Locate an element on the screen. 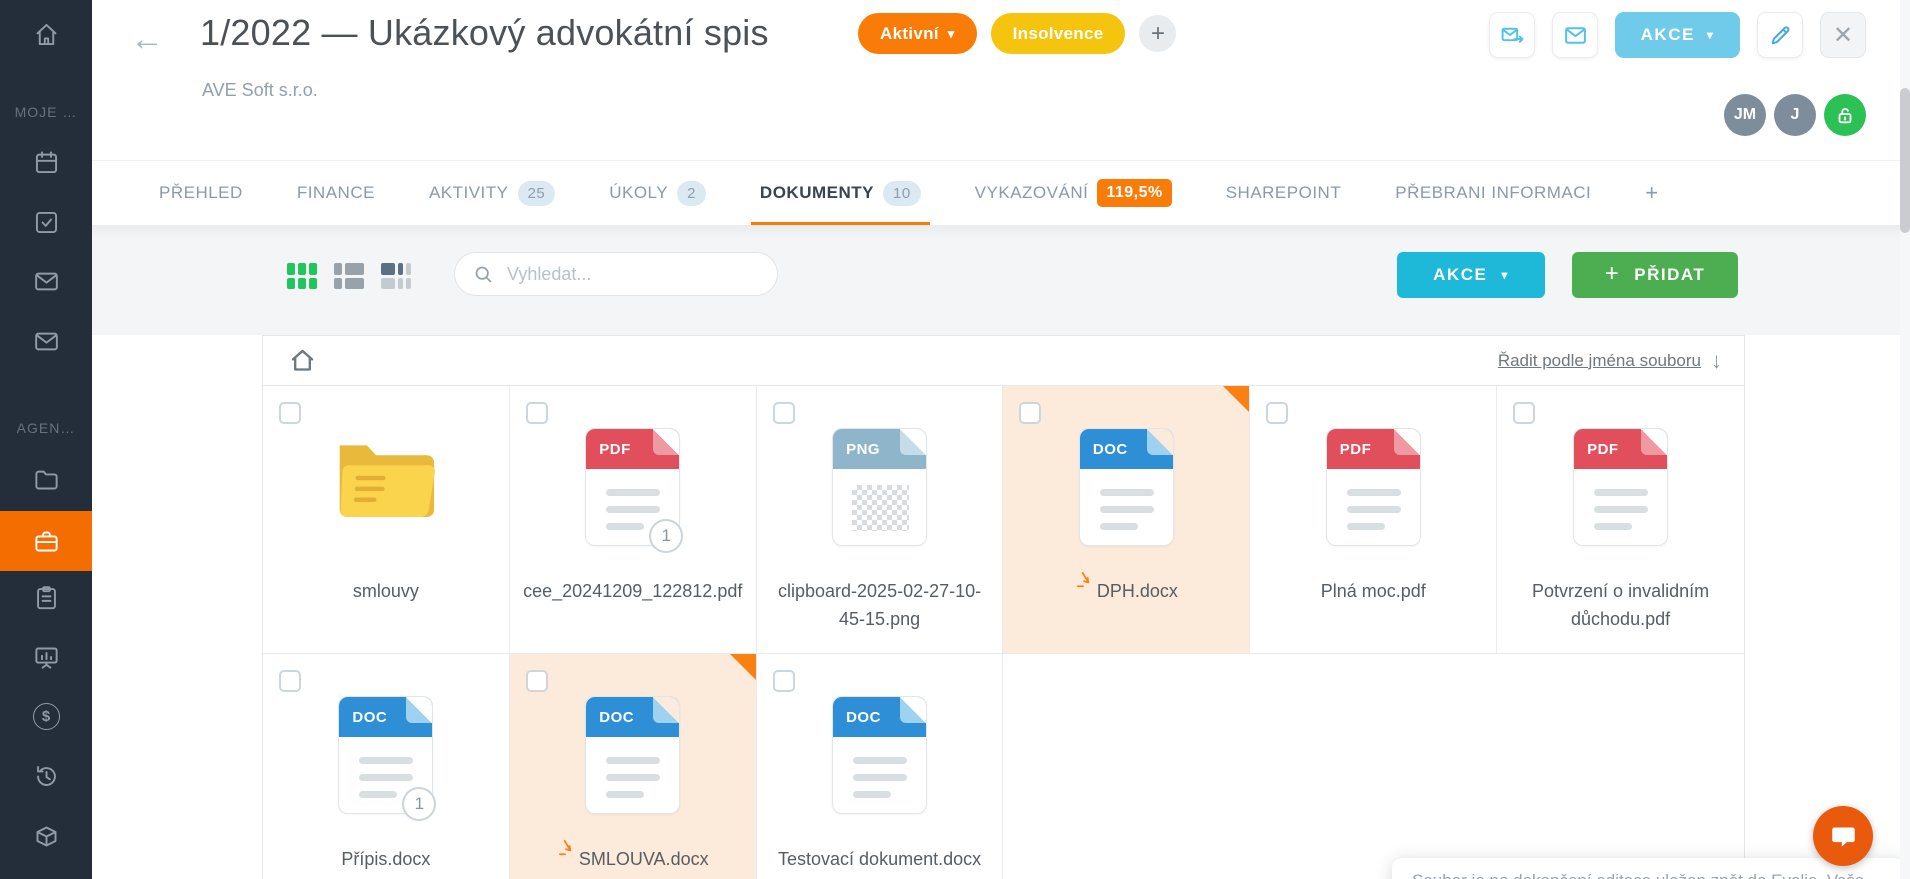 This screenshot has height=879, width=1910. file-cell-pdf: PDF 1 cee_20241209_122812.pdf is located at coordinates (633, 520).